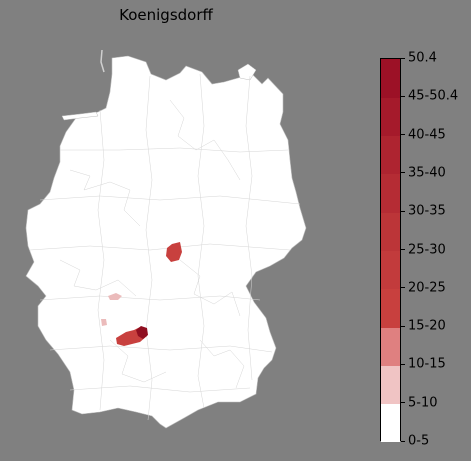 This screenshot has width=471, height=461. I want to click on legend-label: 25-30, so click(427, 249).